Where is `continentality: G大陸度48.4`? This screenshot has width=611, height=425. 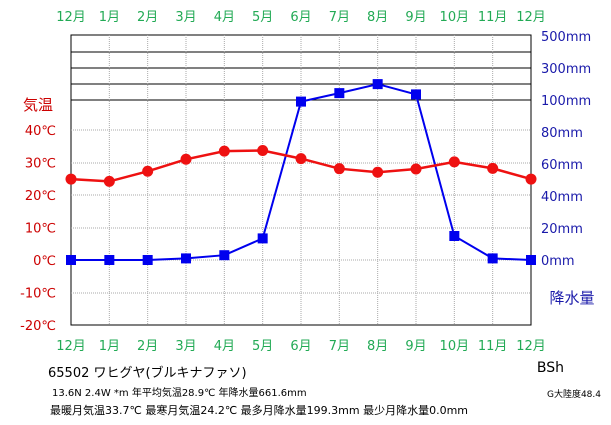
continentality: G大陸度48.4 is located at coordinates (573, 395).